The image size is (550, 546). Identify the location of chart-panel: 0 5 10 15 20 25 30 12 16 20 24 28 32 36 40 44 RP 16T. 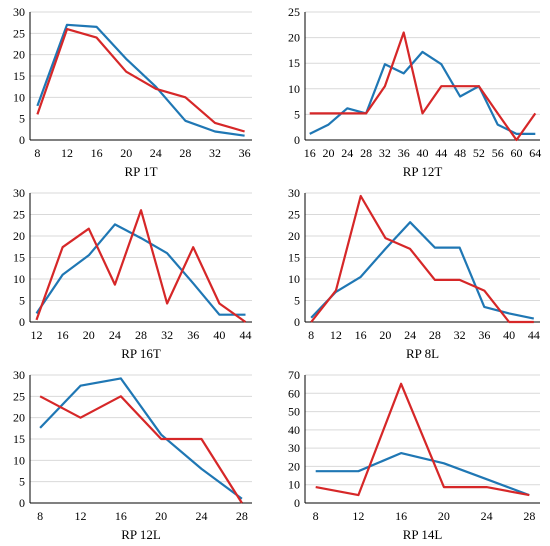
(132, 273).